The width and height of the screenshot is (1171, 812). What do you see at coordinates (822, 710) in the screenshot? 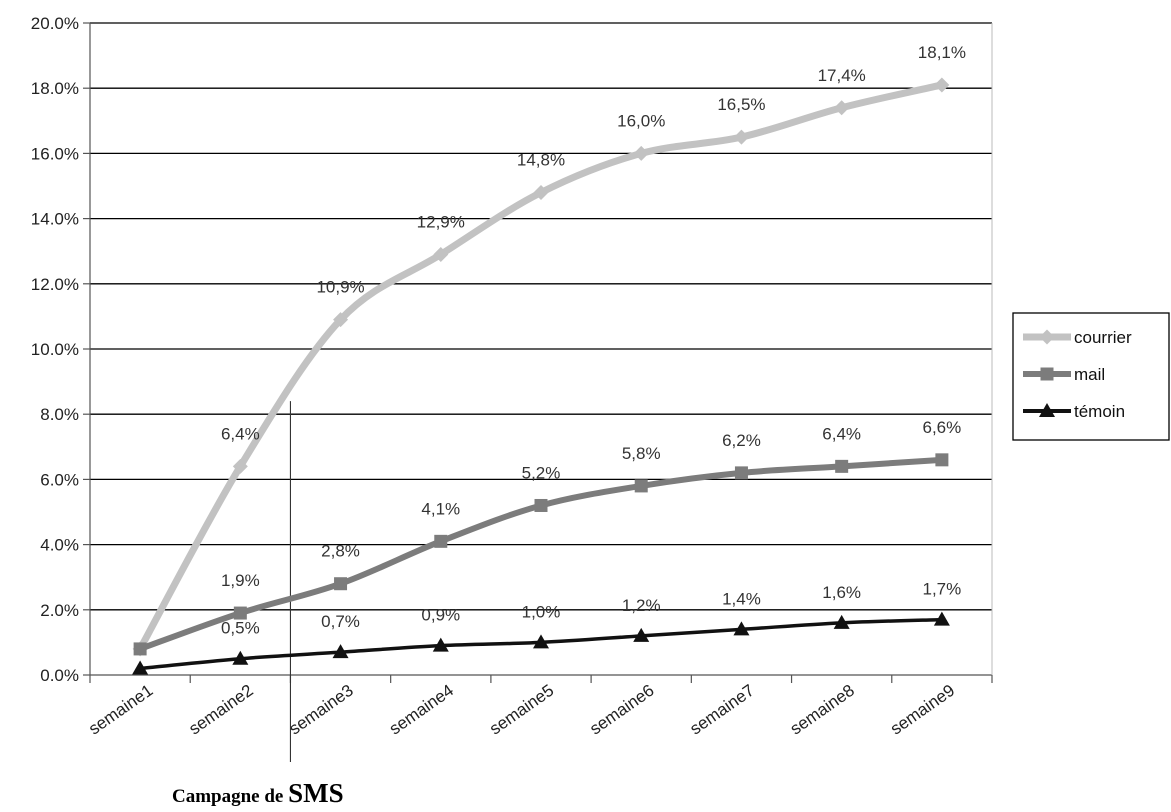
I see `x-tick-label: semaine8` at bounding box center [822, 710].